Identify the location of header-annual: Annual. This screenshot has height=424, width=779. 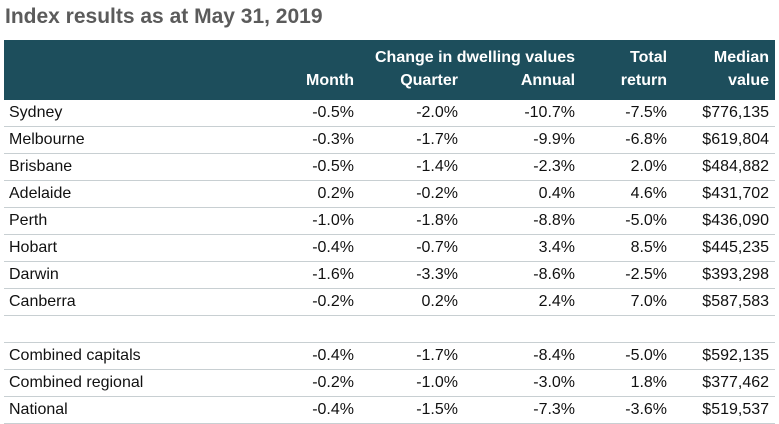
(523, 83).